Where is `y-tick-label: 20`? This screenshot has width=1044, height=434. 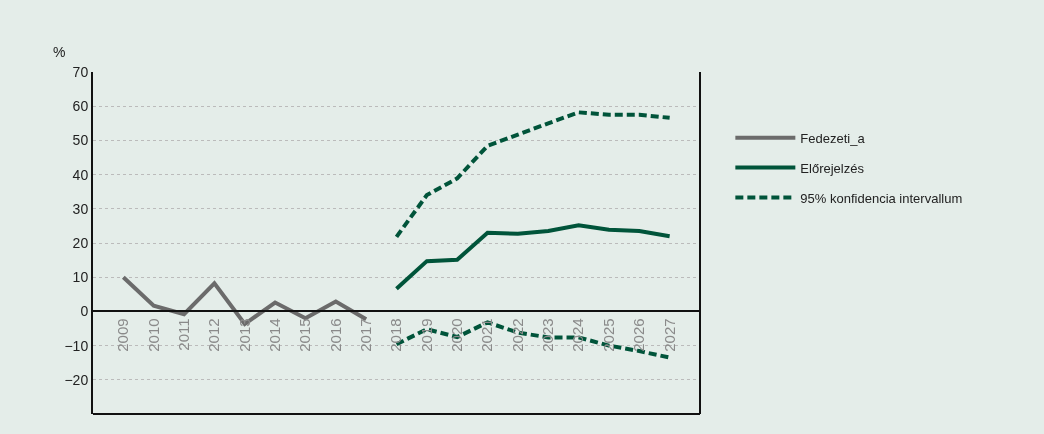
y-tick-label: 20 is located at coordinates (80, 242).